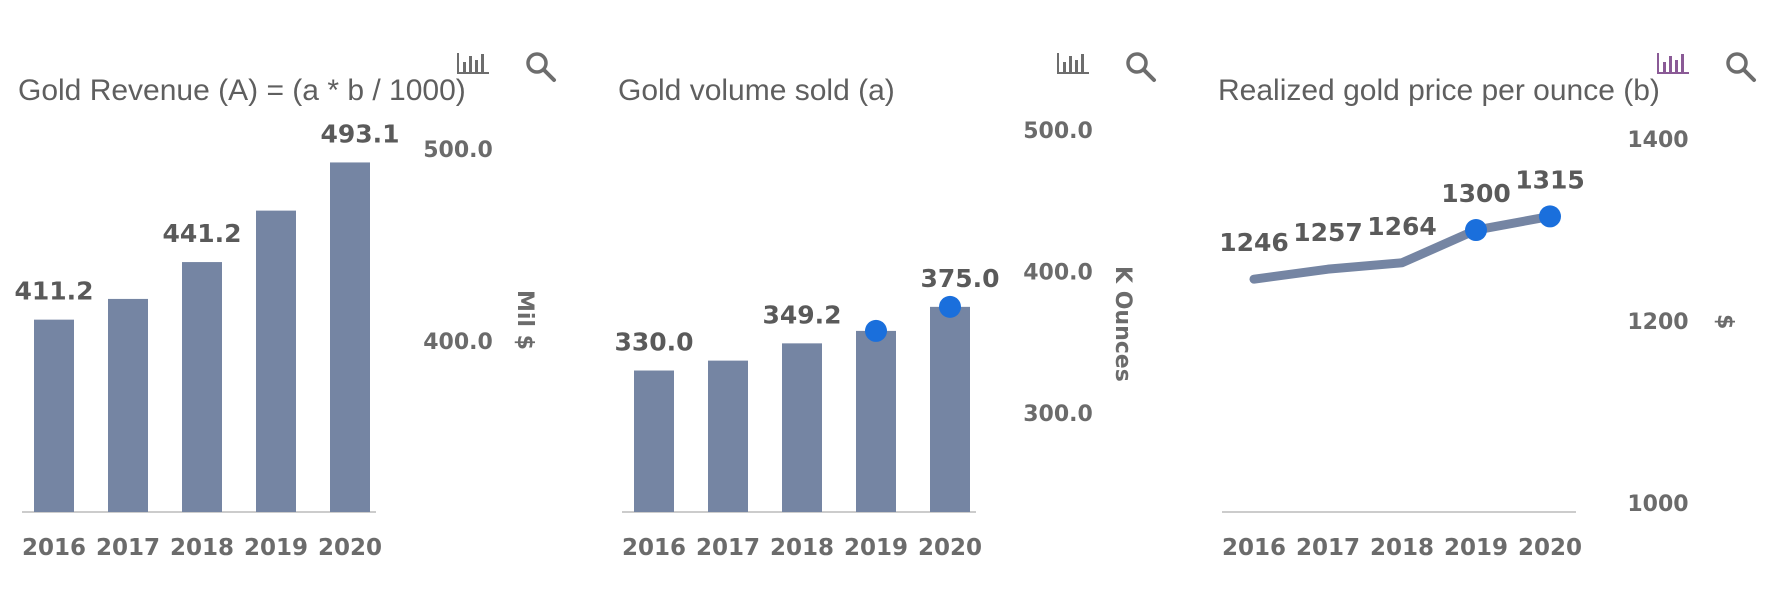 The height and width of the screenshot is (599, 1782). I want to click on y-tick-label: 300.0, so click(1058, 414).